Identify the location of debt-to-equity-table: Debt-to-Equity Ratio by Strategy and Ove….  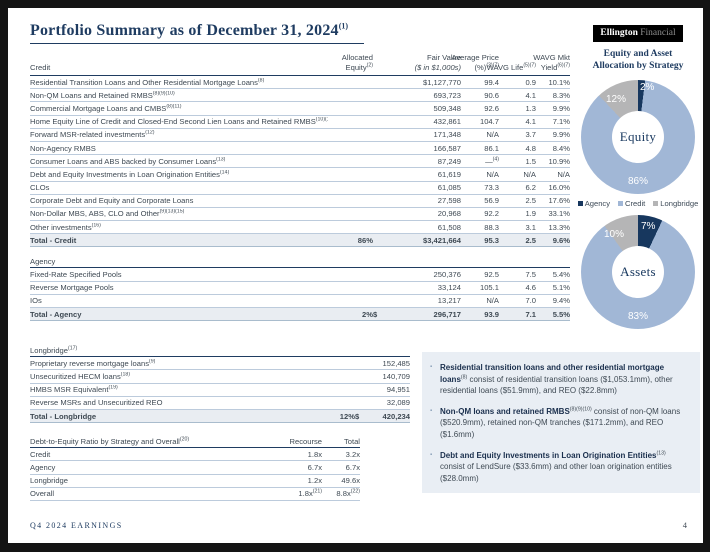
(195, 467).